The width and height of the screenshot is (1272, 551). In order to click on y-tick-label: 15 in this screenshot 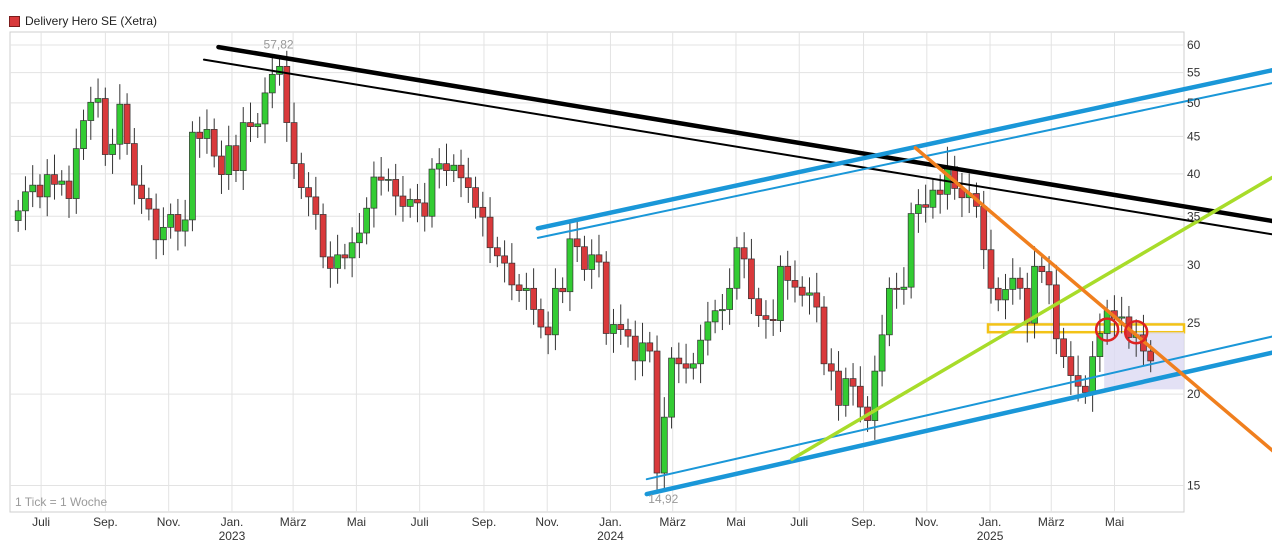, I will do `click(1194, 486)`.